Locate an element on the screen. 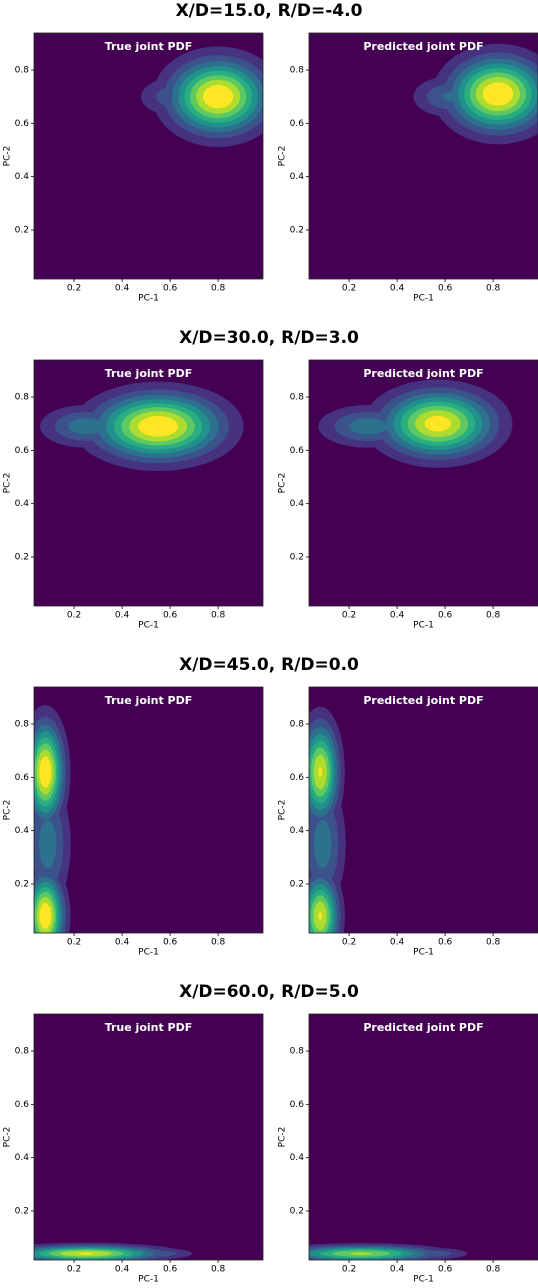 The image size is (538, 1288). row-title: X/D=45.0, R/D=0.0 is located at coordinates (269, 665).